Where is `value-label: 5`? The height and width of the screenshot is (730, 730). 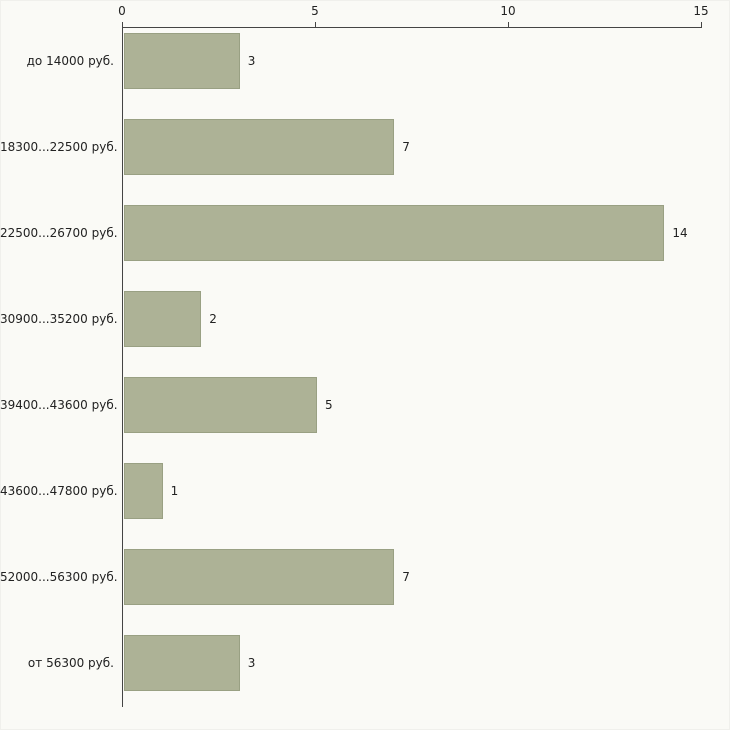
value-label: 5 is located at coordinates (329, 405).